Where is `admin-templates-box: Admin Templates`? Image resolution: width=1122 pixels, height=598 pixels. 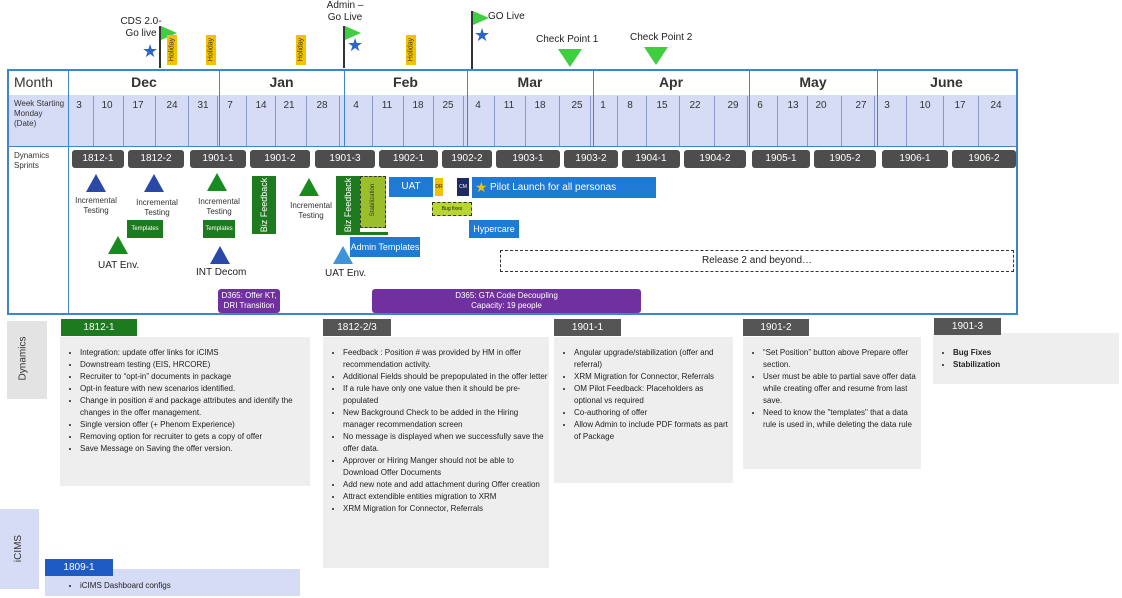 admin-templates-box: Admin Templates is located at coordinates (385, 247).